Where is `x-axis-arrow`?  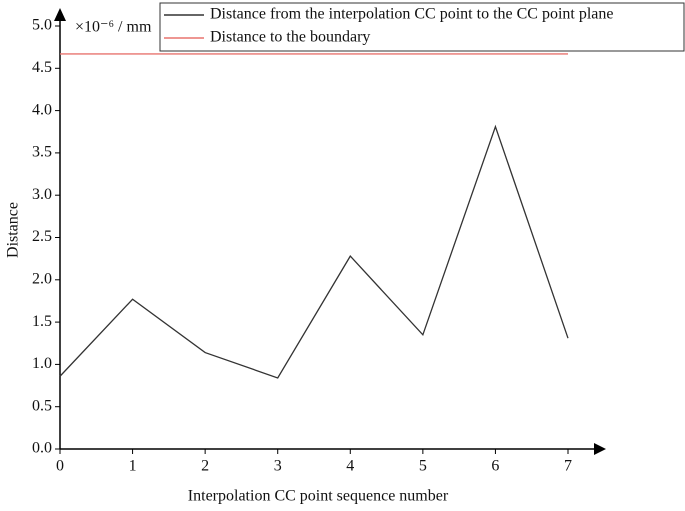 x-axis-arrow is located at coordinates (600, 449).